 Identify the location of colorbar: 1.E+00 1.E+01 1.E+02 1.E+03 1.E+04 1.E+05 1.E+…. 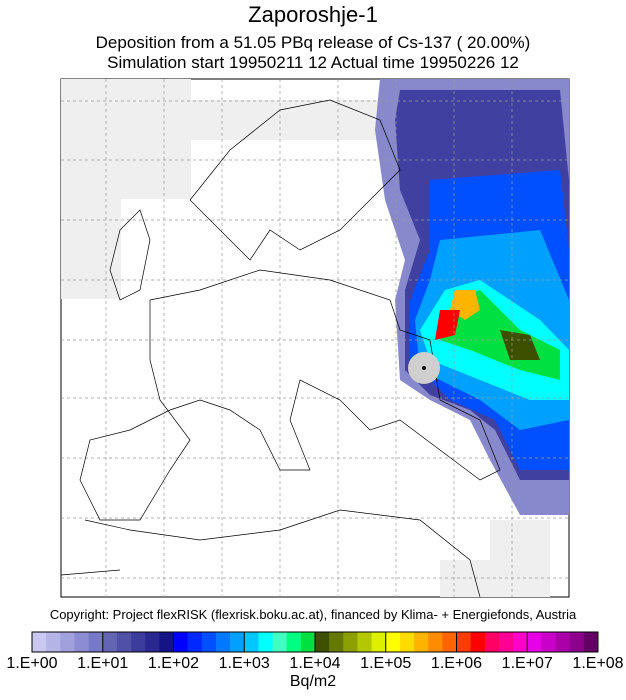
(315, 651).